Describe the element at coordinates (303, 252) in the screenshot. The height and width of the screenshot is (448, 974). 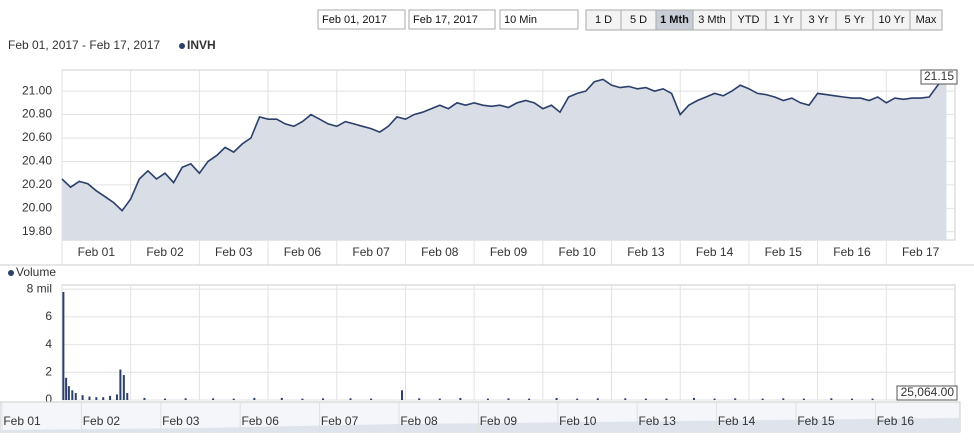
I see `x-tick-label: Feb 06` at that location.